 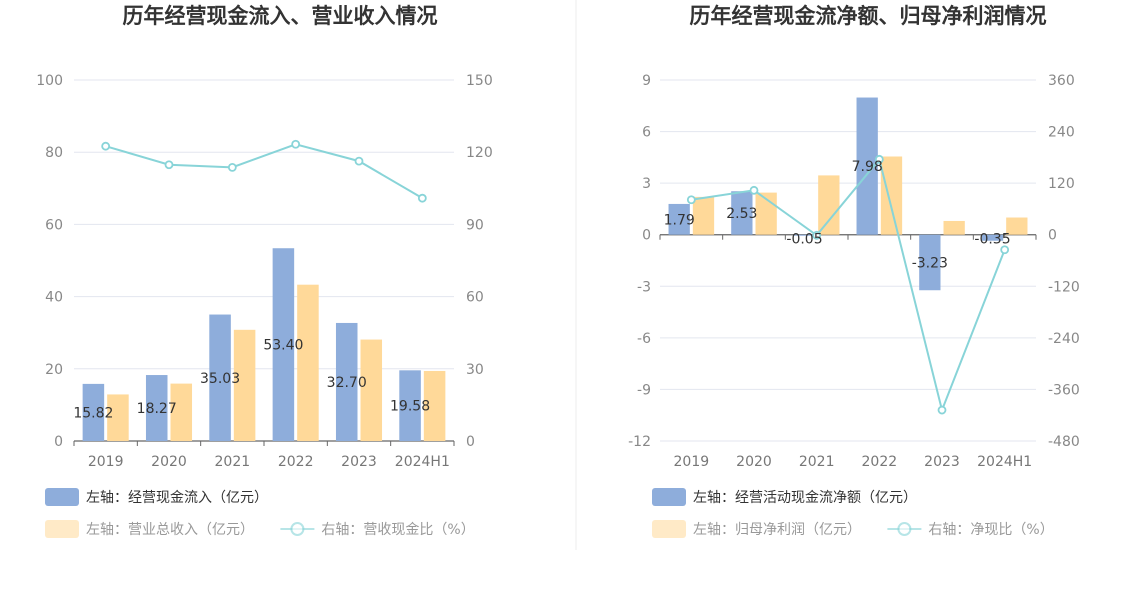 I want to click on panel2-left-tick-label: -6, so click(x=644, y=339).